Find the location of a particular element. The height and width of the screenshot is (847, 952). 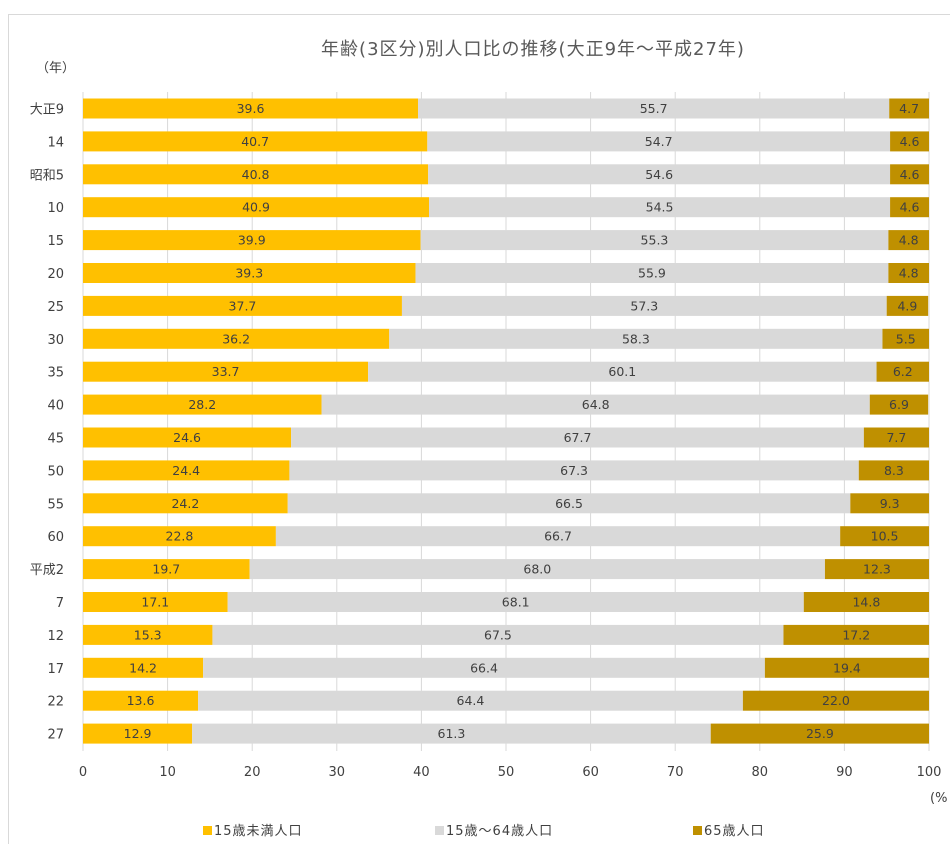

category-label: 14 is located at coordinates (55, 142).